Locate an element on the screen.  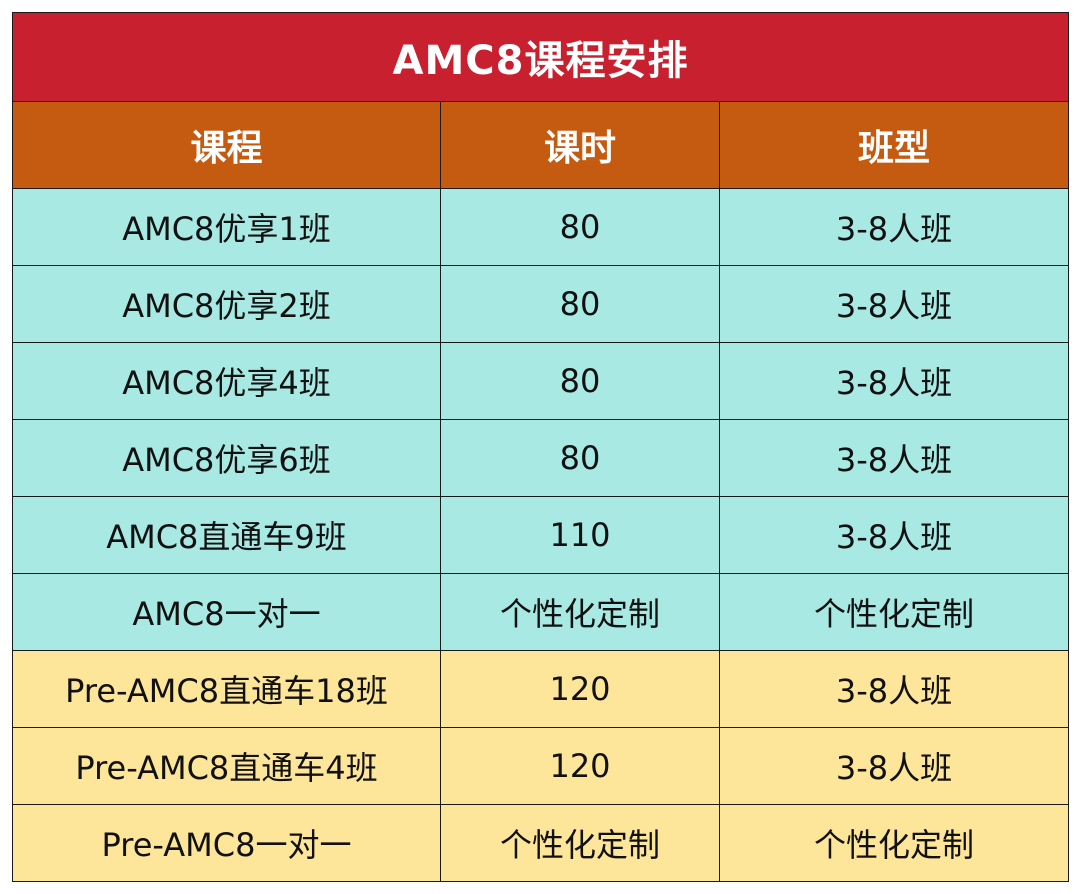
table-row: AMC8直通车9班 110 3-8人班 is located at coordinates (540, 535).